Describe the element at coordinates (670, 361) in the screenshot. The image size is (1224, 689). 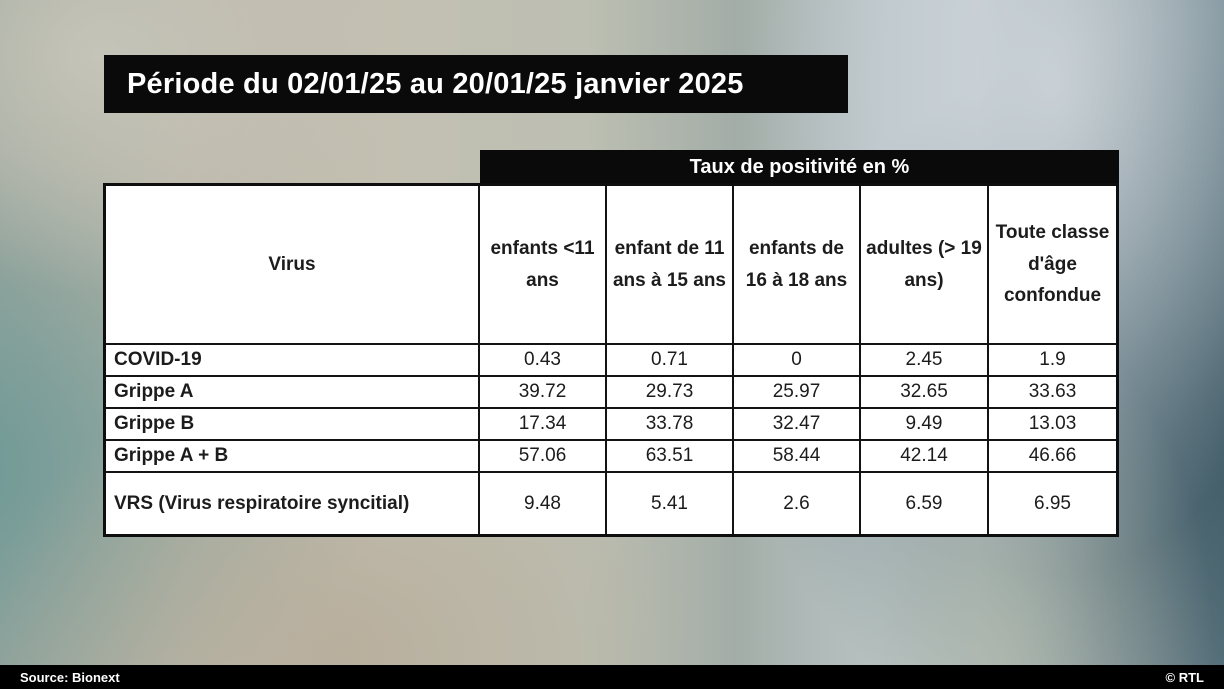
I see `table-cell: 0.71` at that location.